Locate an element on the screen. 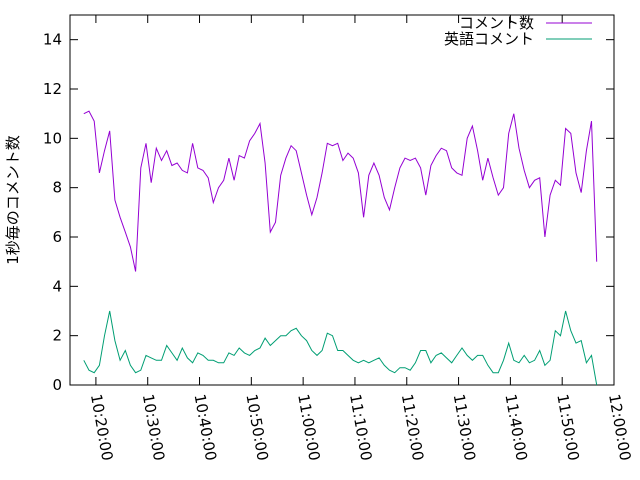  y-tick-label: 14 is located at coordinates (52, 40).